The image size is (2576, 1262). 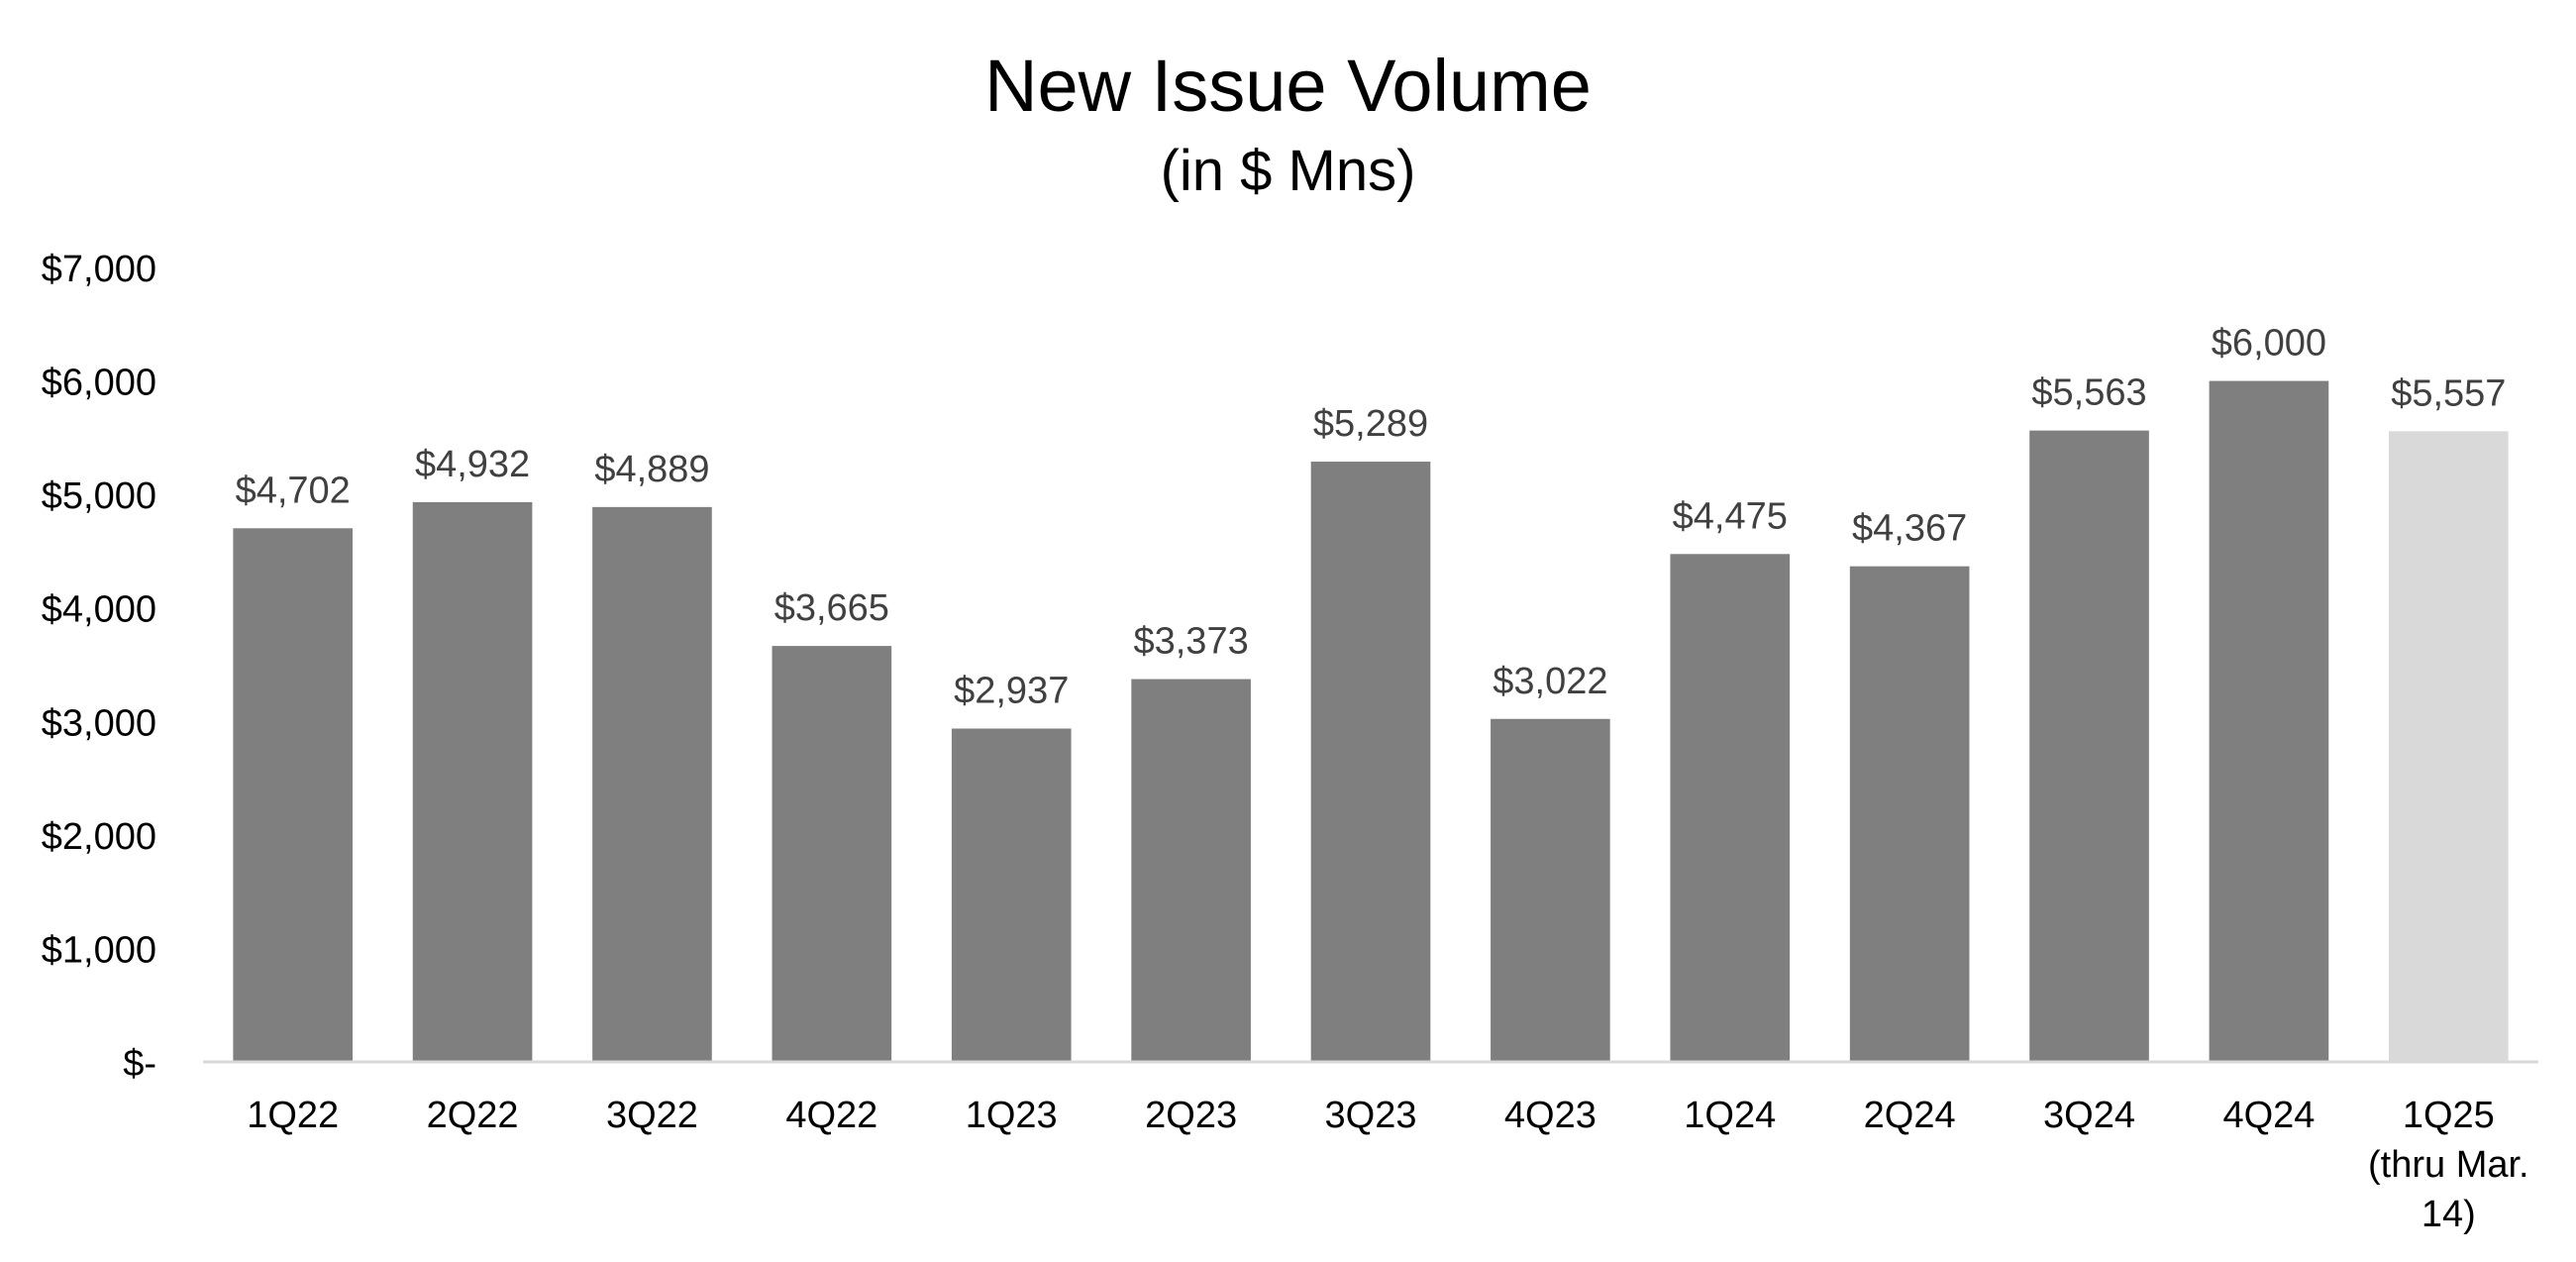 What do you see at coordinates (139, 1064) in the screenshot?
I see `y-tick-label: $-` at bounding box center [139, 1064].